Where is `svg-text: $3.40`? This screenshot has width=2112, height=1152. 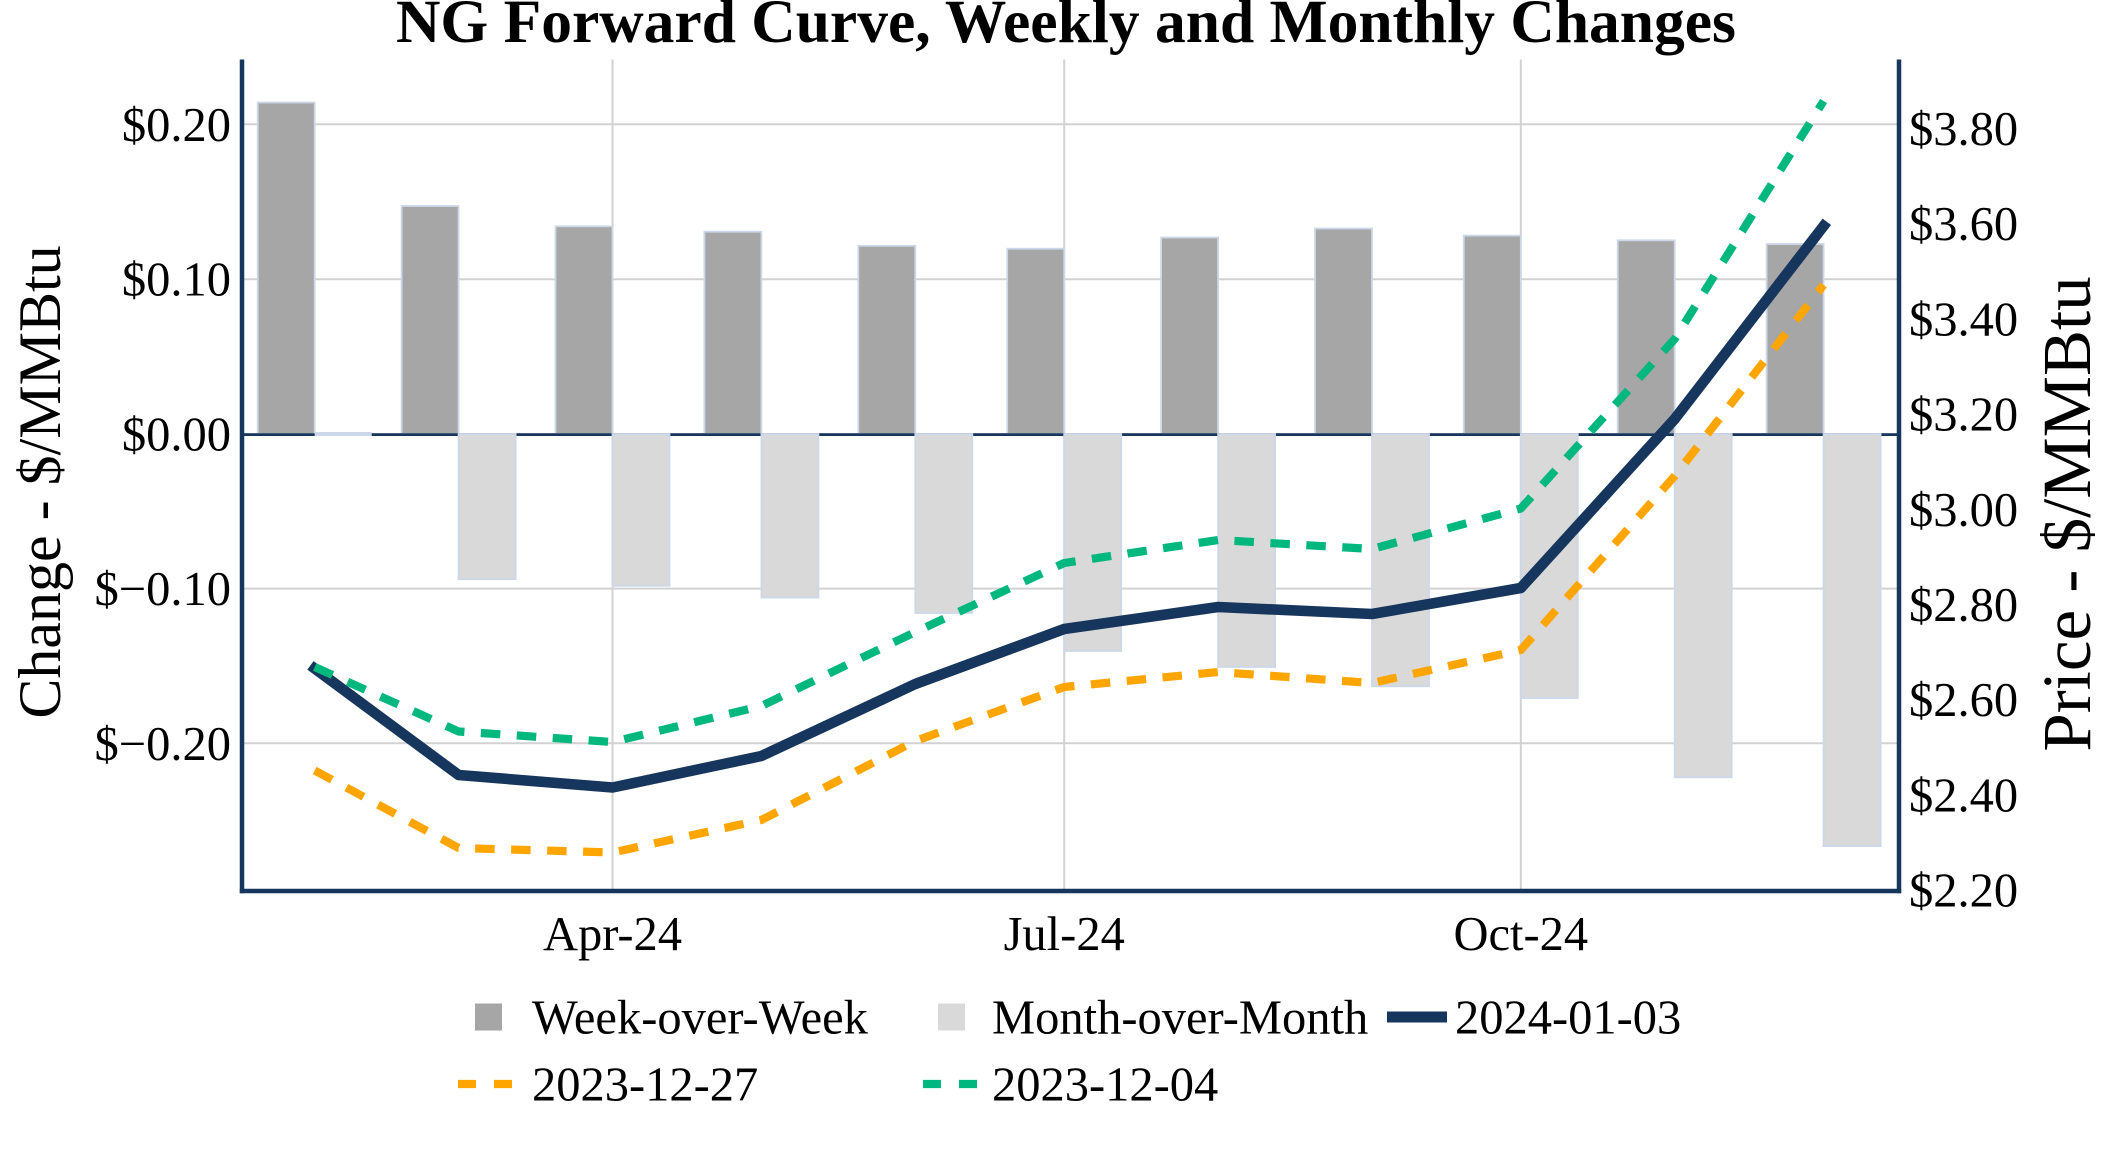 svg-text: $3.40 is located at coordinates (1963, 319).